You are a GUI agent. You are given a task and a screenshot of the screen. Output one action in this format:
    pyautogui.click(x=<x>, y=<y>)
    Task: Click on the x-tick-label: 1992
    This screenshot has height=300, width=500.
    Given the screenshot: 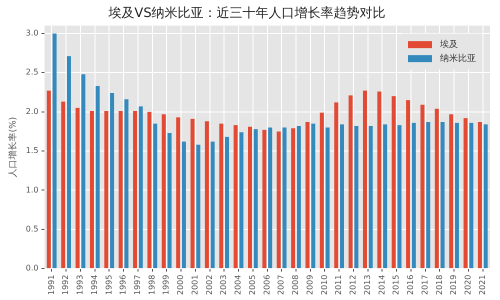 What is the action you would take?
    pyautogui.click(x=65, y=284)
    